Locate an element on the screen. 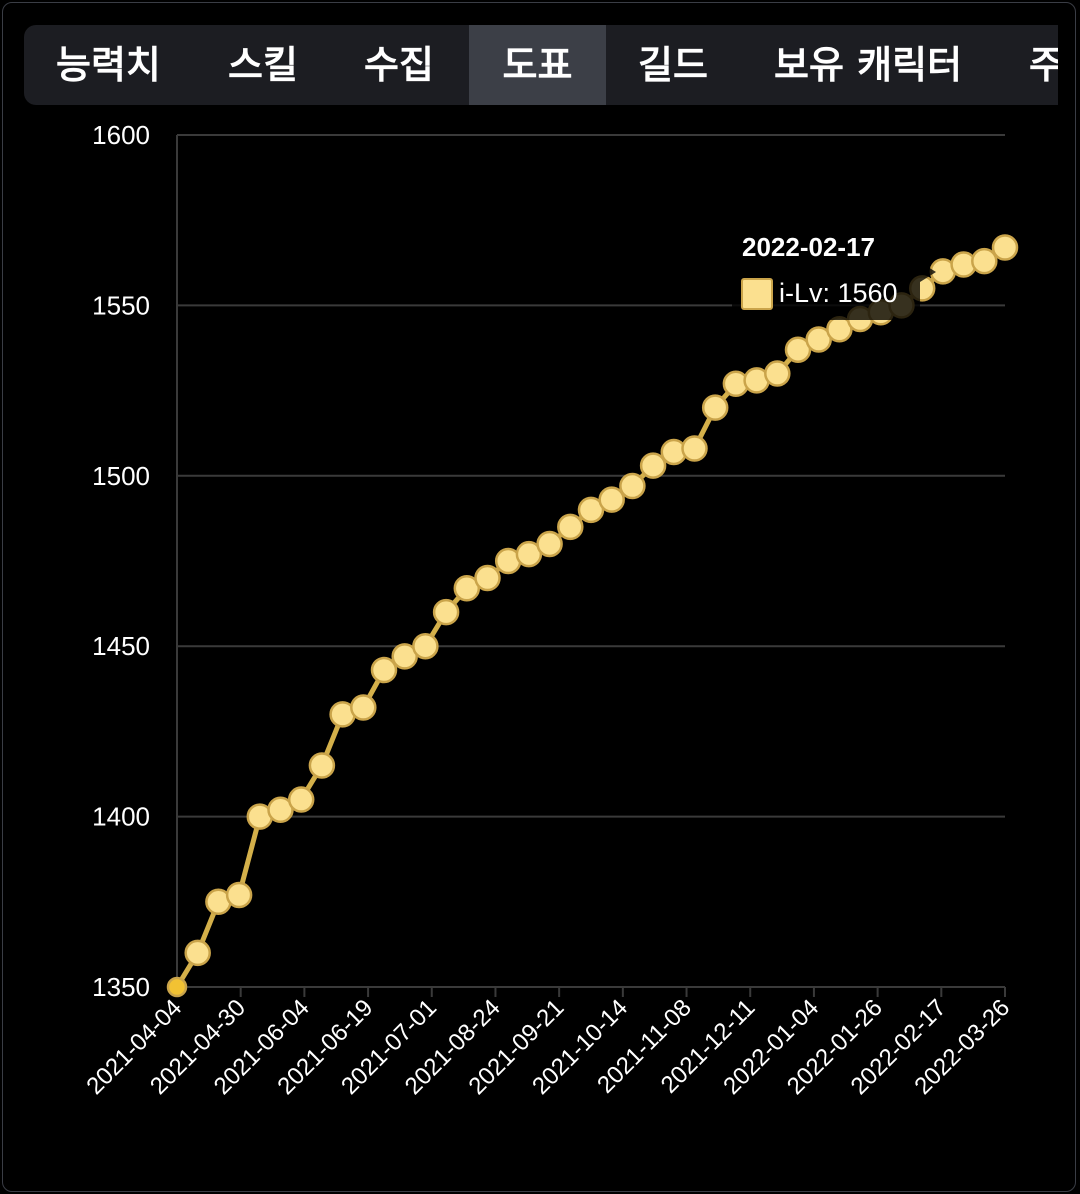 The image size is (1080, 1194). y-tick-label: 1500 is located at coordinates (121, 476).